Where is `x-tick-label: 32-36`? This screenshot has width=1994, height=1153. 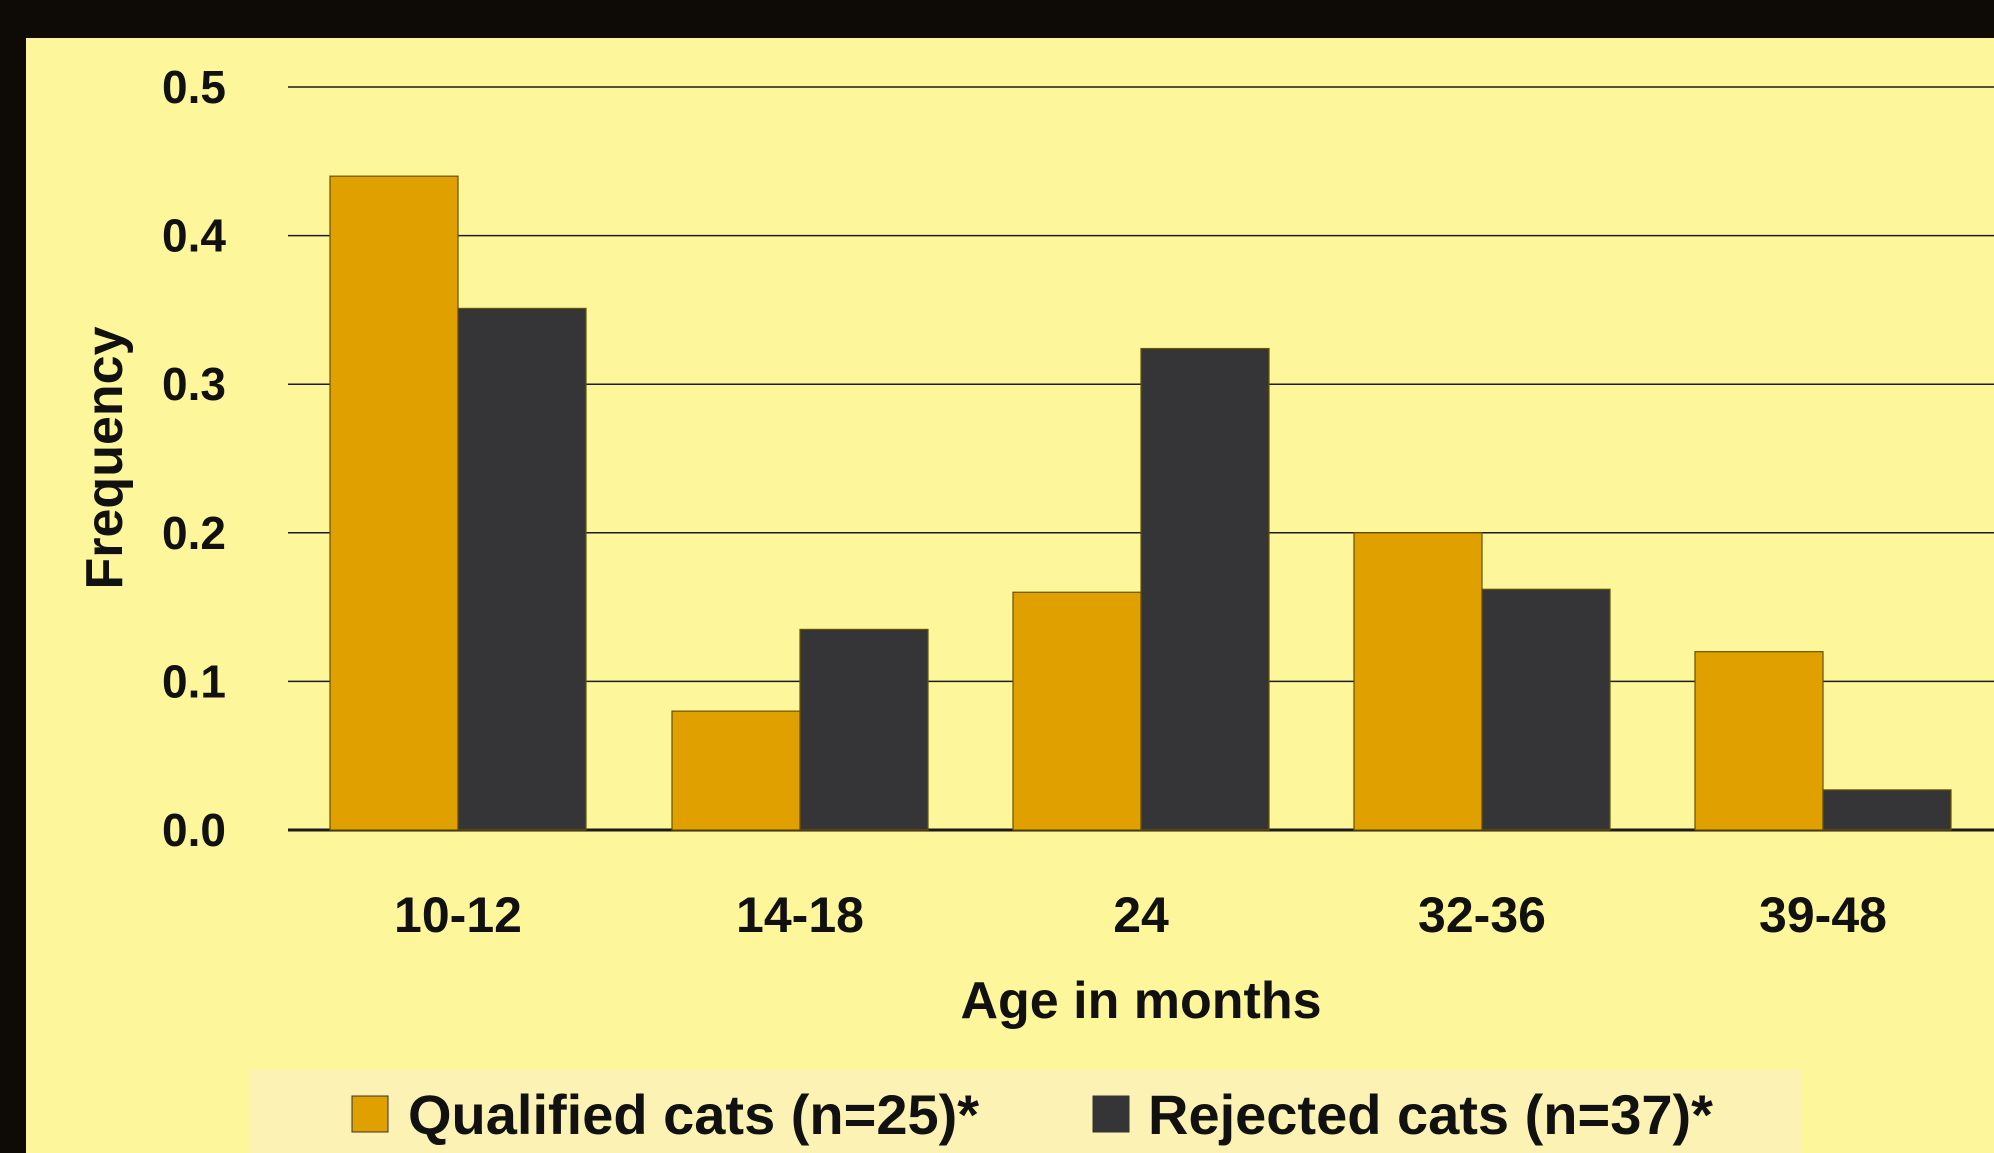 x-tick-label: 32-36 is located at coordinates (1482, 915).